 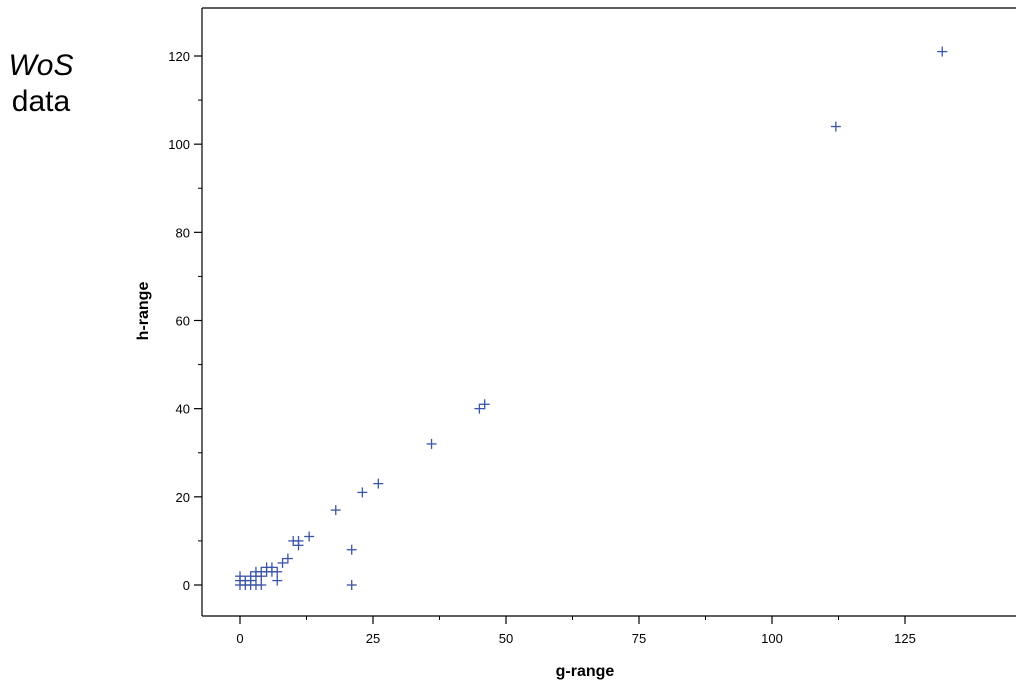 What do you see at coordinates (183, 409) in the screenshot?
I see `y-tick-label: 40` at bounding box center [183, 409].